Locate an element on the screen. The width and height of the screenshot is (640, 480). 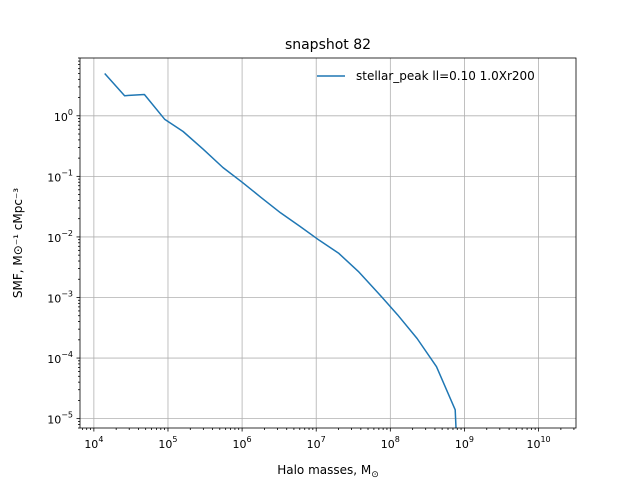
legend: stellar_peak ll=0.10 1.0Xr200 is located at coordinates (426, 76).